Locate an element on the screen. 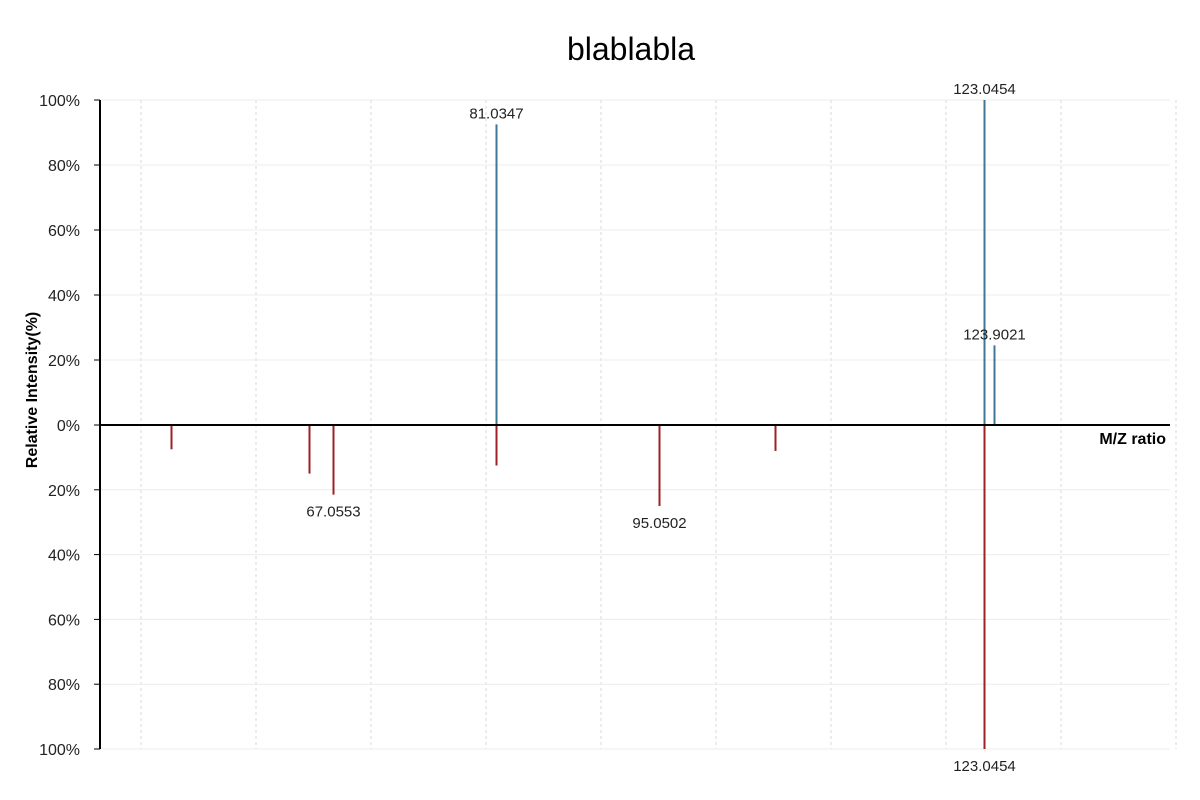  peak-top-label: 81.0347 is located at coordinates (496, 113).